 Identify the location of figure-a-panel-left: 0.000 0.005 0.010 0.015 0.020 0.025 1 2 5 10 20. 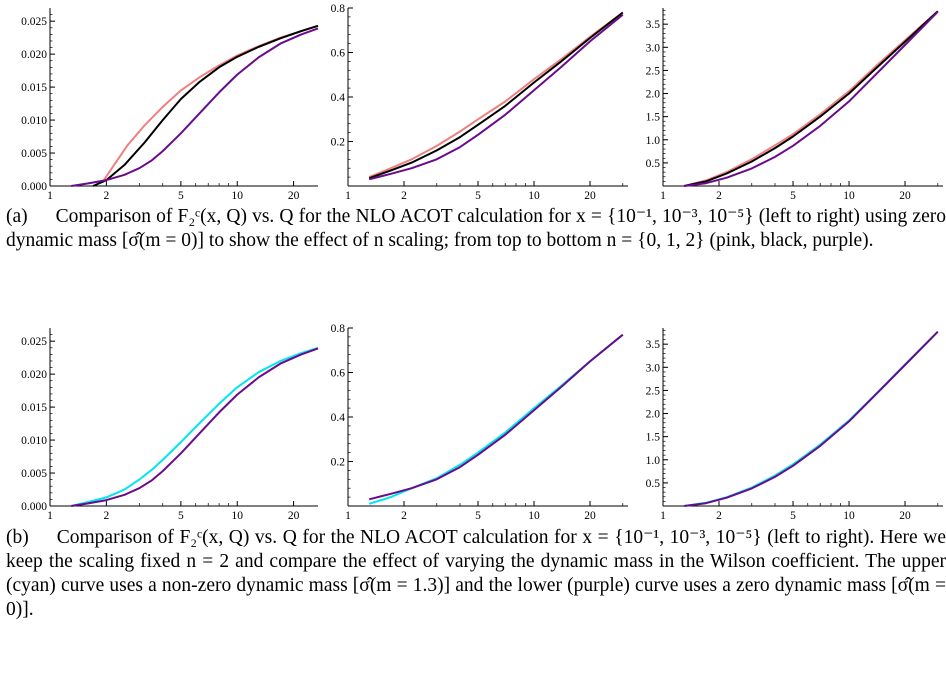
(160, 102).